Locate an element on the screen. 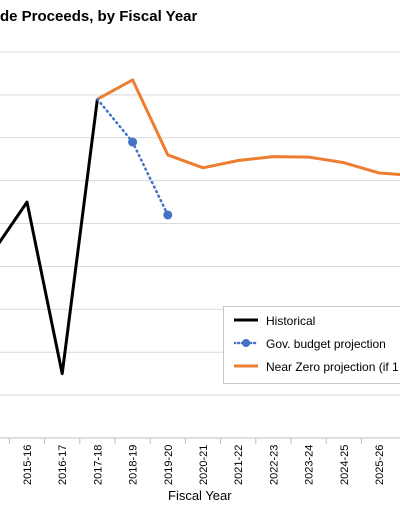 Image resolution: width=400 pixels, height=516 pixels. legend-label-historical: Historical is located at coordinates (291, 320).